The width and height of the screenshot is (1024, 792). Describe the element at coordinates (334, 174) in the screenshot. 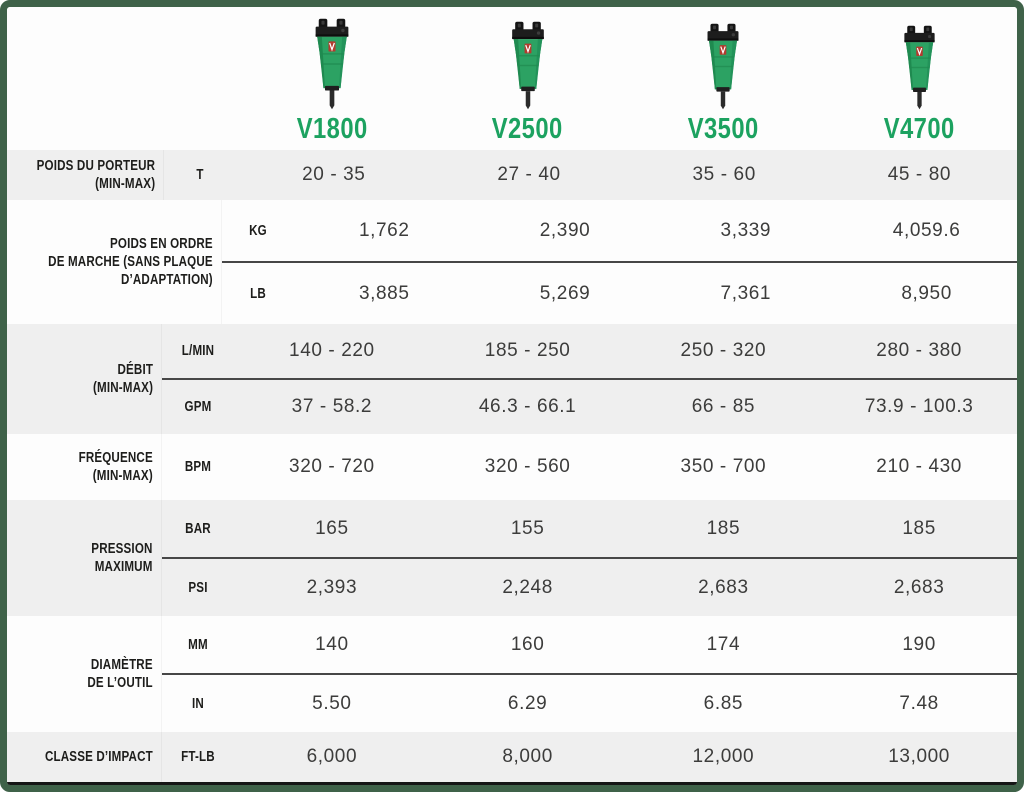

I see `spec-value: 20 - 35` at that location.